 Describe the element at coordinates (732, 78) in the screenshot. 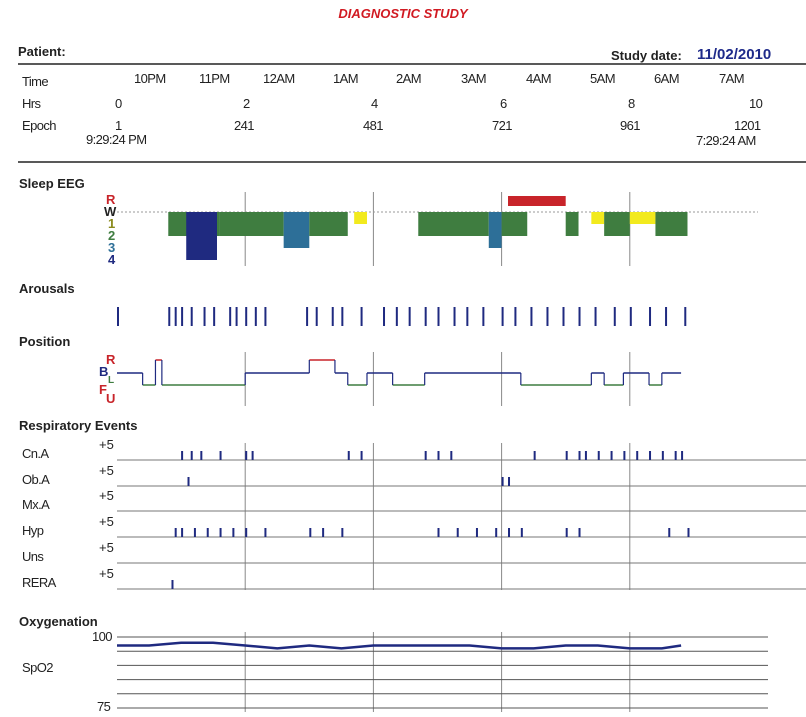

I see `clock-label: 7AM` at that location.